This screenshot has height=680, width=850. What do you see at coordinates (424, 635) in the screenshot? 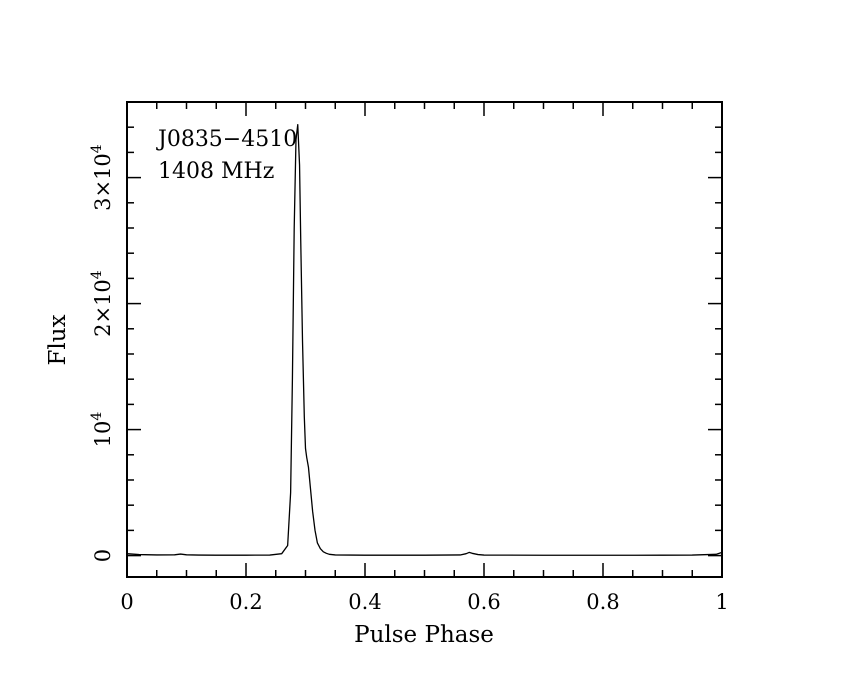
I see `x-axis-label: Pulse Phase` at bounding box center [424, 635].